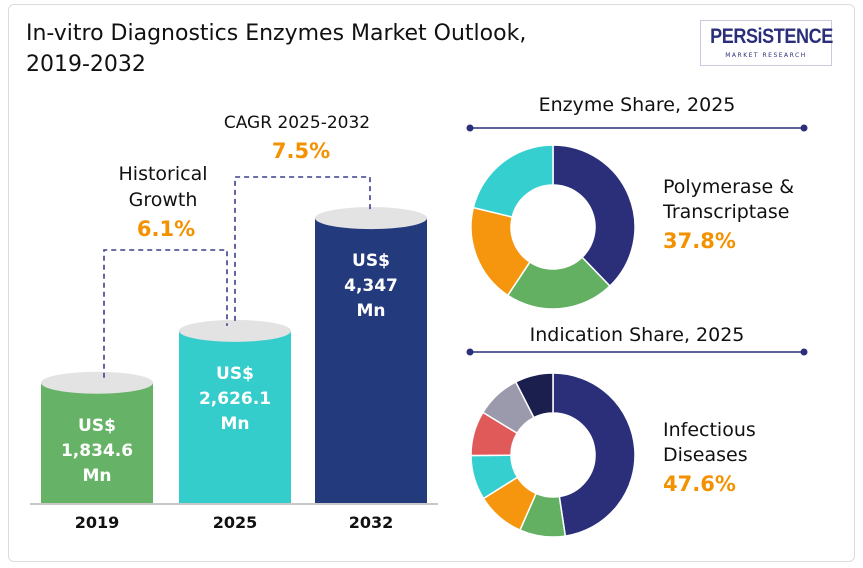 The height and width of the screenshot is (568, 863). I want to click on slice-callout-value: 37.8%, so click(699, 241).